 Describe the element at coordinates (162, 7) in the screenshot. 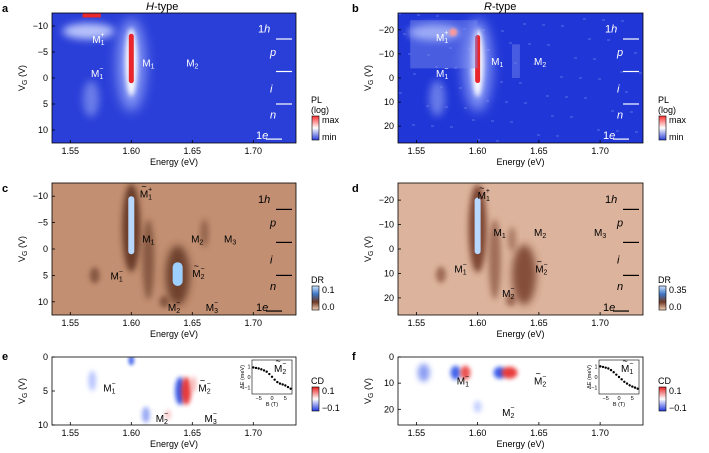

I see `column-title: H-type` at that location.